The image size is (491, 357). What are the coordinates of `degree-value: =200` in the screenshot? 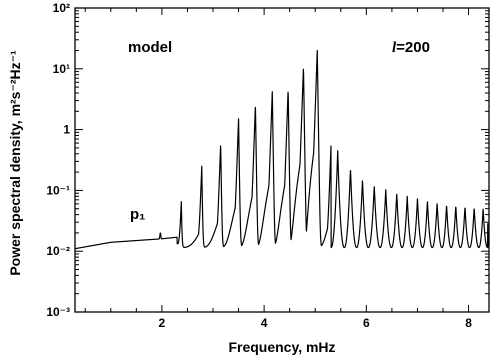 It's located at (413, 47).